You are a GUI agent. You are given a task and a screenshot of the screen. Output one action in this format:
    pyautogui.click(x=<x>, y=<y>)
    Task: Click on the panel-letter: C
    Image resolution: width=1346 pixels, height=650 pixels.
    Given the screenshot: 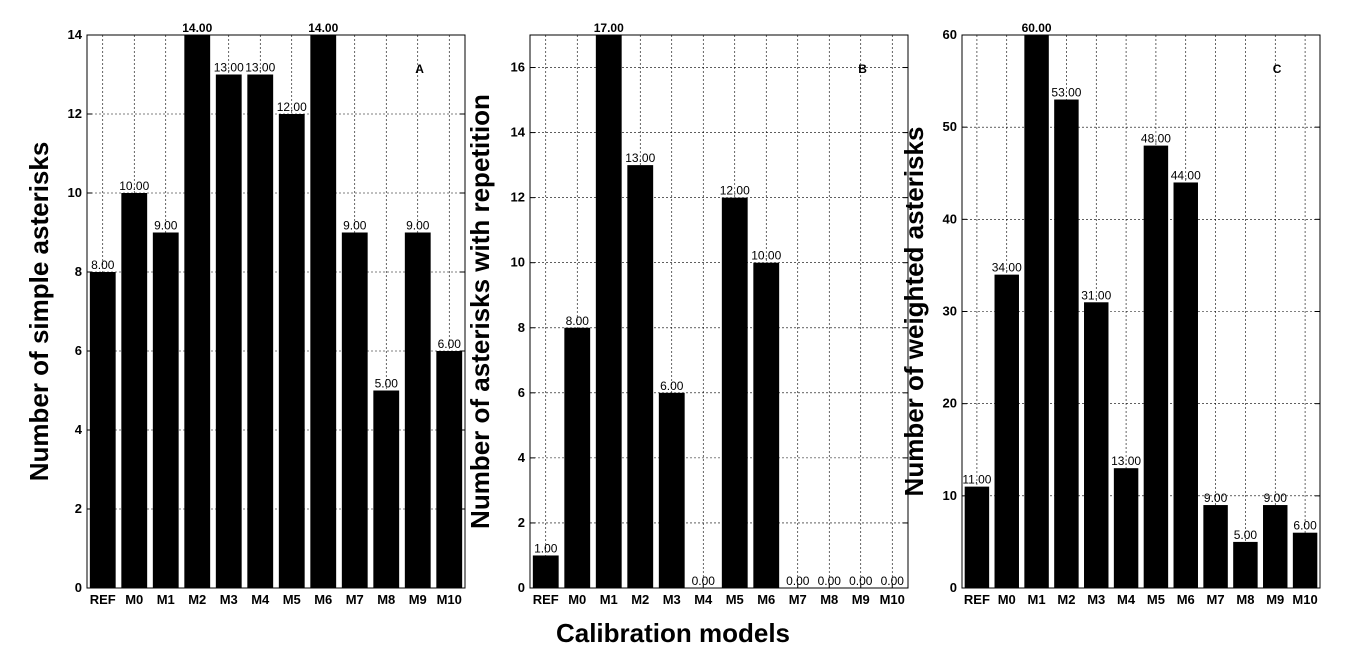 What is the action you would take?
    pyautogui.click(x=1277, y=69)
    